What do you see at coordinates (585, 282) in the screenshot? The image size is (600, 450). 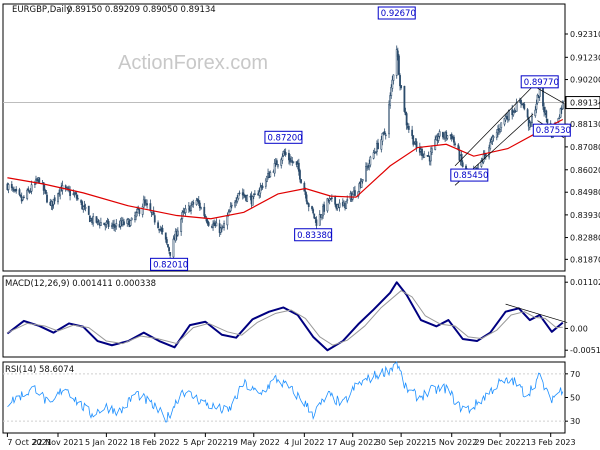 I see `macd-tick-label: 0.011023` at bounding box center [585, 282].